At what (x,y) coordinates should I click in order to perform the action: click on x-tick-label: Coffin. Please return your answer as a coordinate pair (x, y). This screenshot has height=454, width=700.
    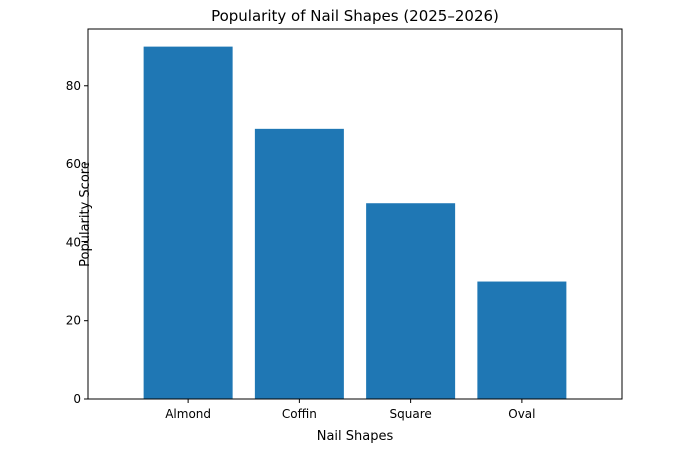
    Looking at the image, I should click on (299, 414).